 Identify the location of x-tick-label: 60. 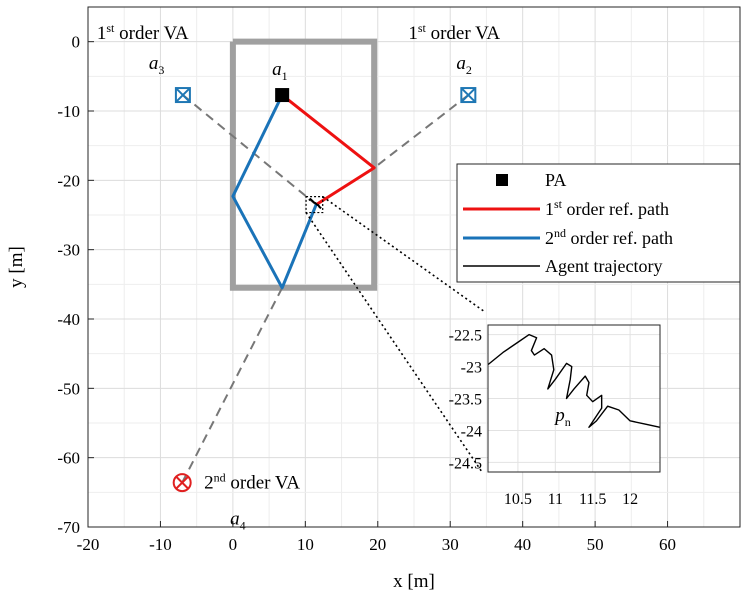
(667, 544).